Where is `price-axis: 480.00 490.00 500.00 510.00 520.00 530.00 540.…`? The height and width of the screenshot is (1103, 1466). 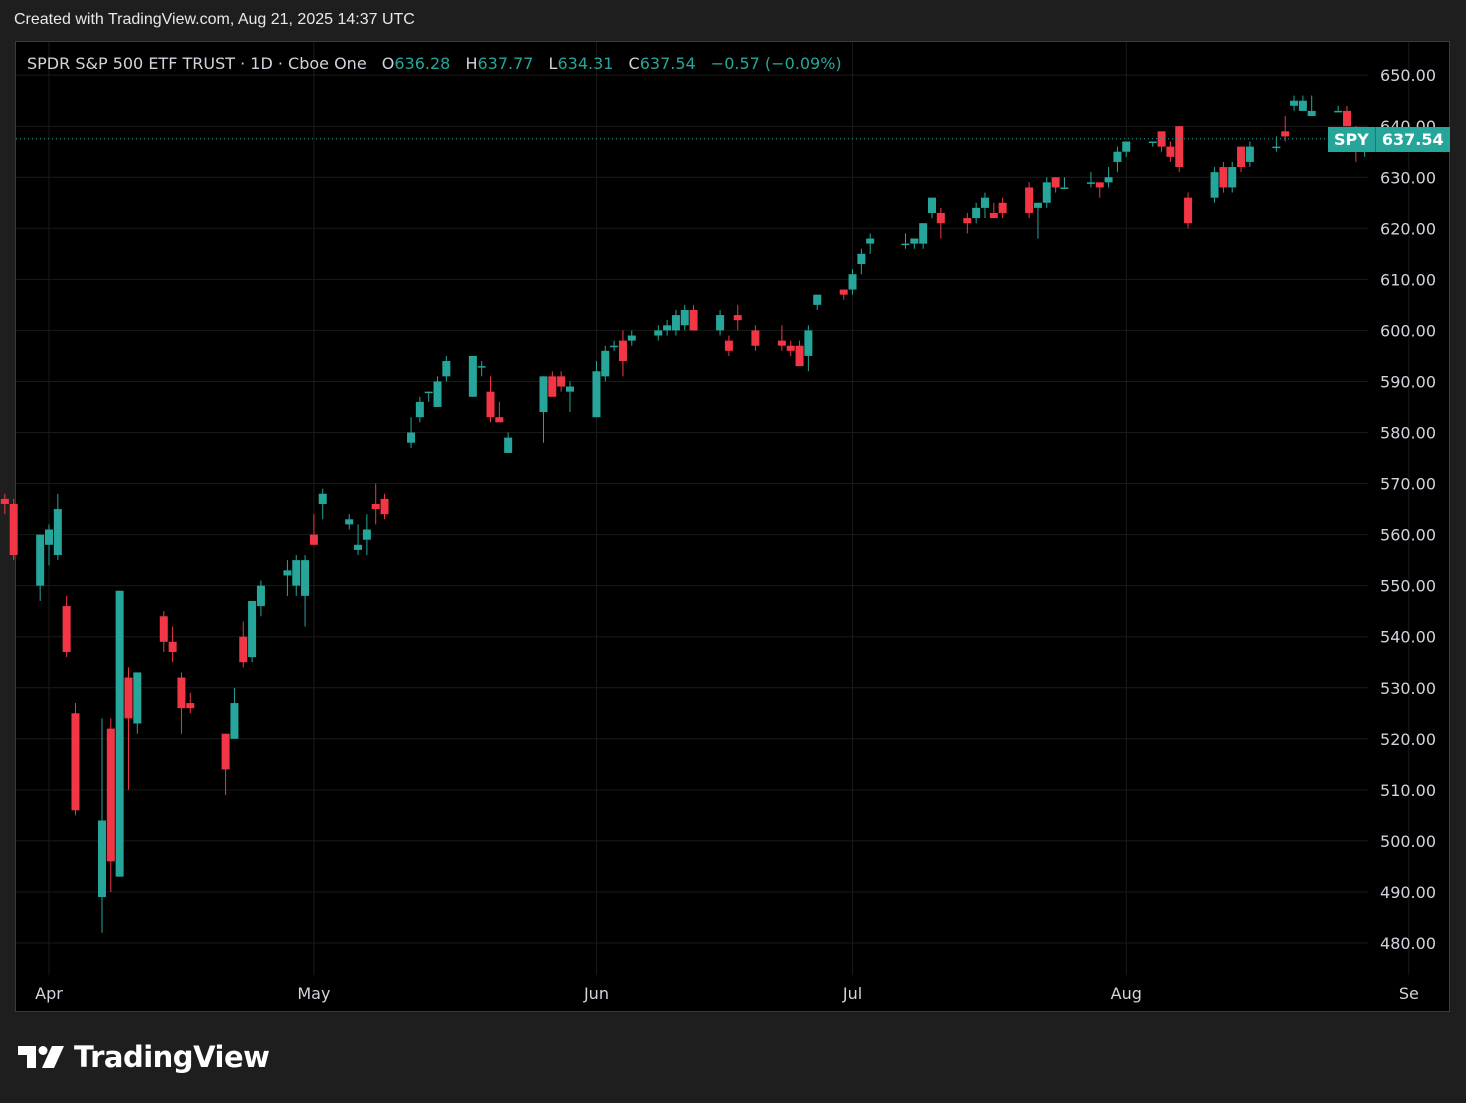
price-axis: 480.00 490.00 500.00 510.00 520.00 530.00 540.… is located at coordinates (1408, 509).